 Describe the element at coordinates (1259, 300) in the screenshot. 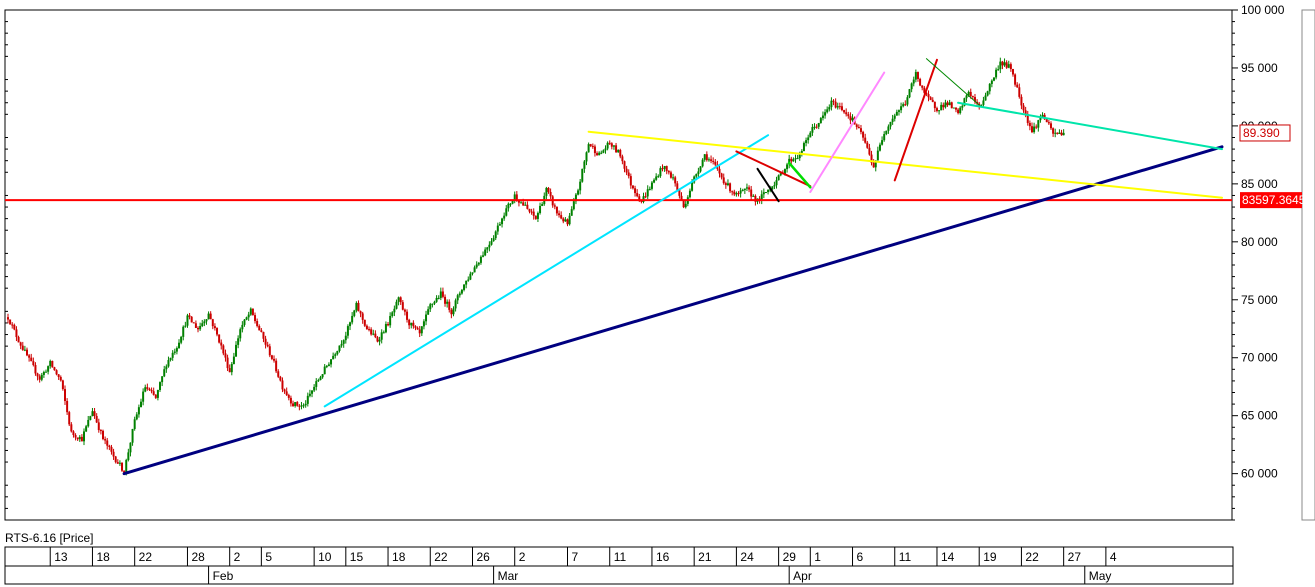

I see `y-tick-label: 75 000` at that location.